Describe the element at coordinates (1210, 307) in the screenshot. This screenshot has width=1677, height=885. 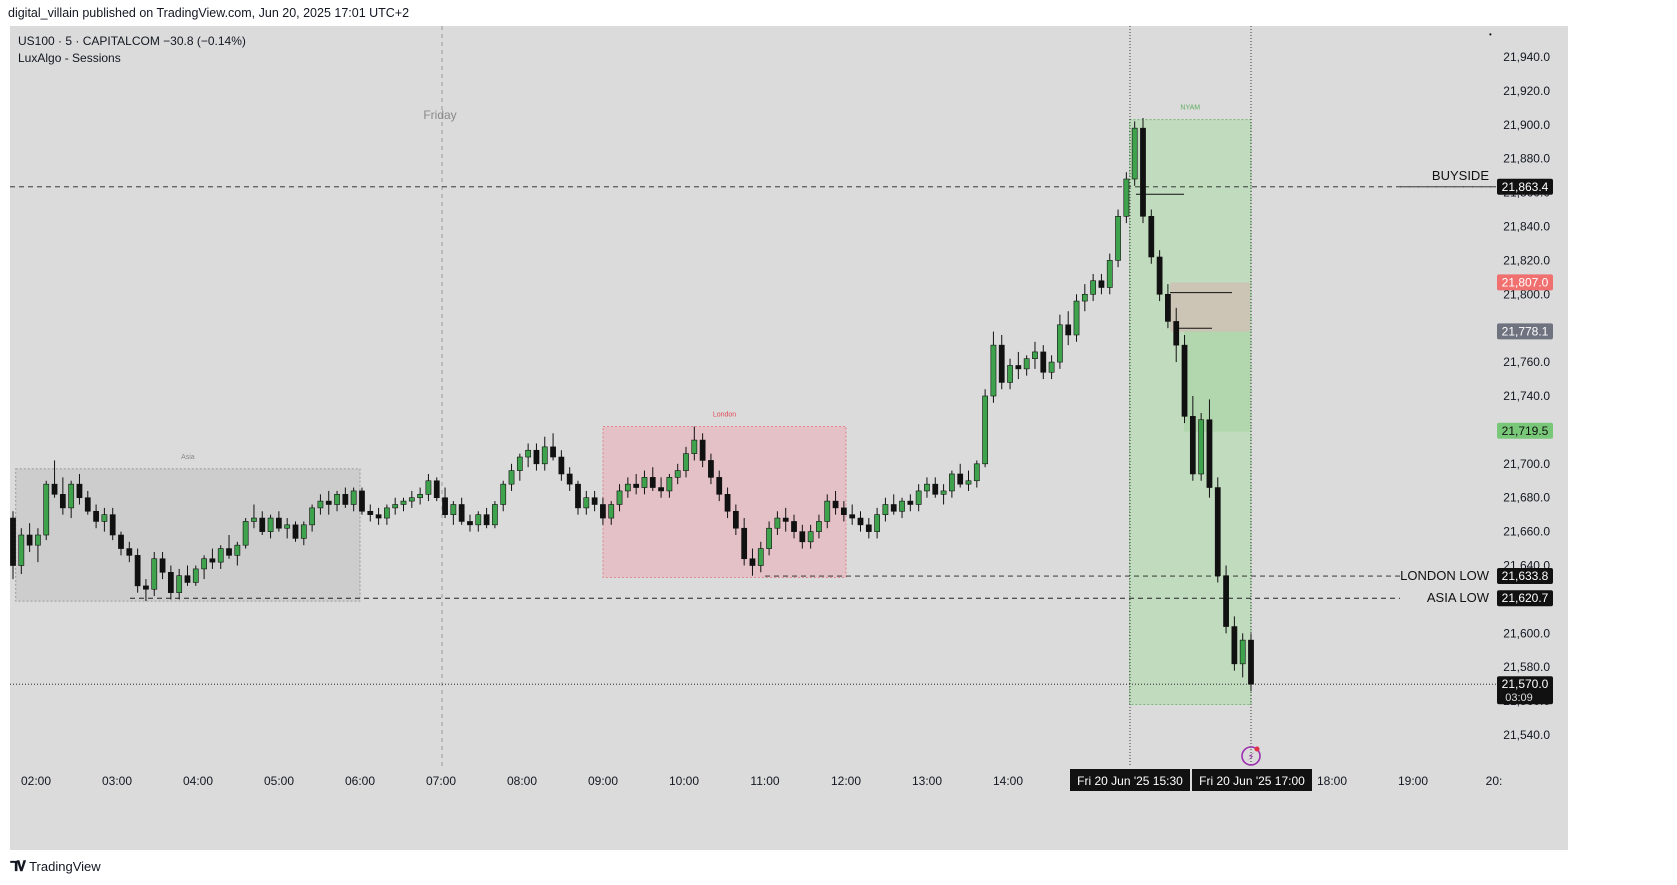
I see `stop-zone` at that location.